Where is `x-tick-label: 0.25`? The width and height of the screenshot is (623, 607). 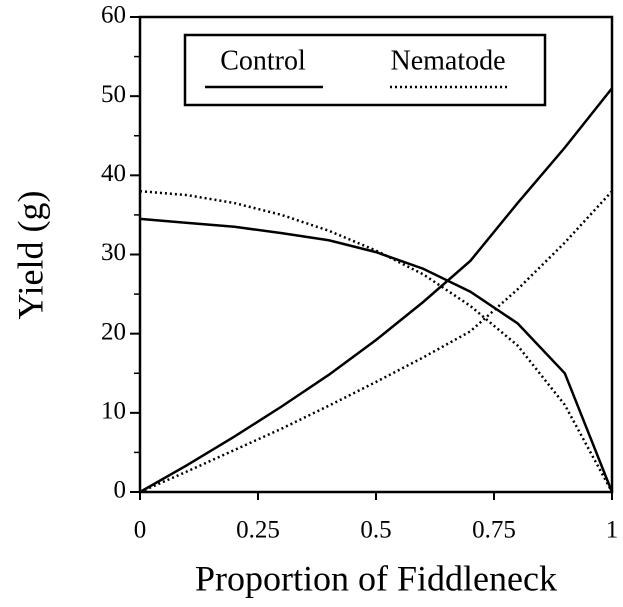
x-tick-label: 0.25 is located at coordinates (258, 530).